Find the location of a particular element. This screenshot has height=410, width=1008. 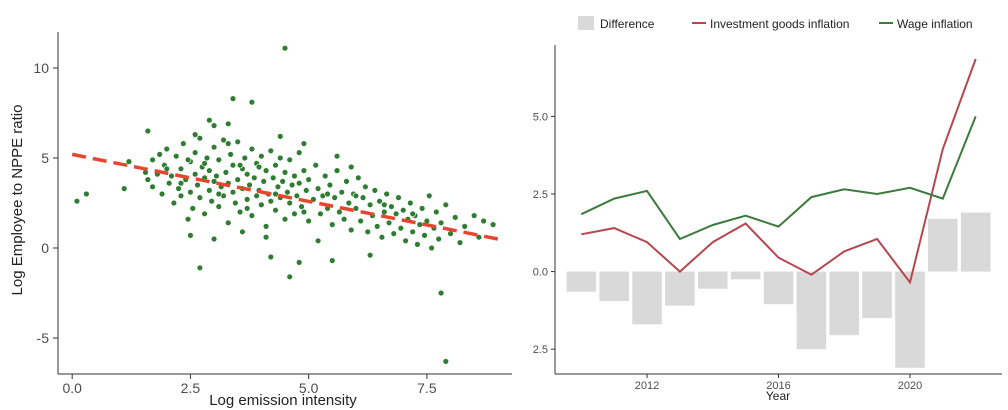

scatter-y-tick-label: 0 is located at coordinates (45, 248).